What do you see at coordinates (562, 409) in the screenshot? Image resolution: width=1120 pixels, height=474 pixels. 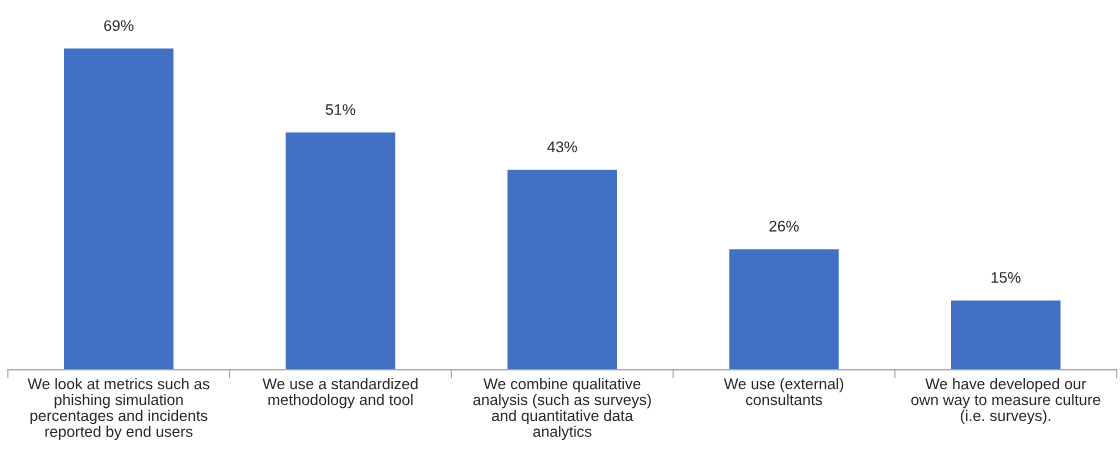 I see `x-tick-label: We combine qualitative analysis (such as surveys) and quantitative data analytics` at bounding box center [562, 409].